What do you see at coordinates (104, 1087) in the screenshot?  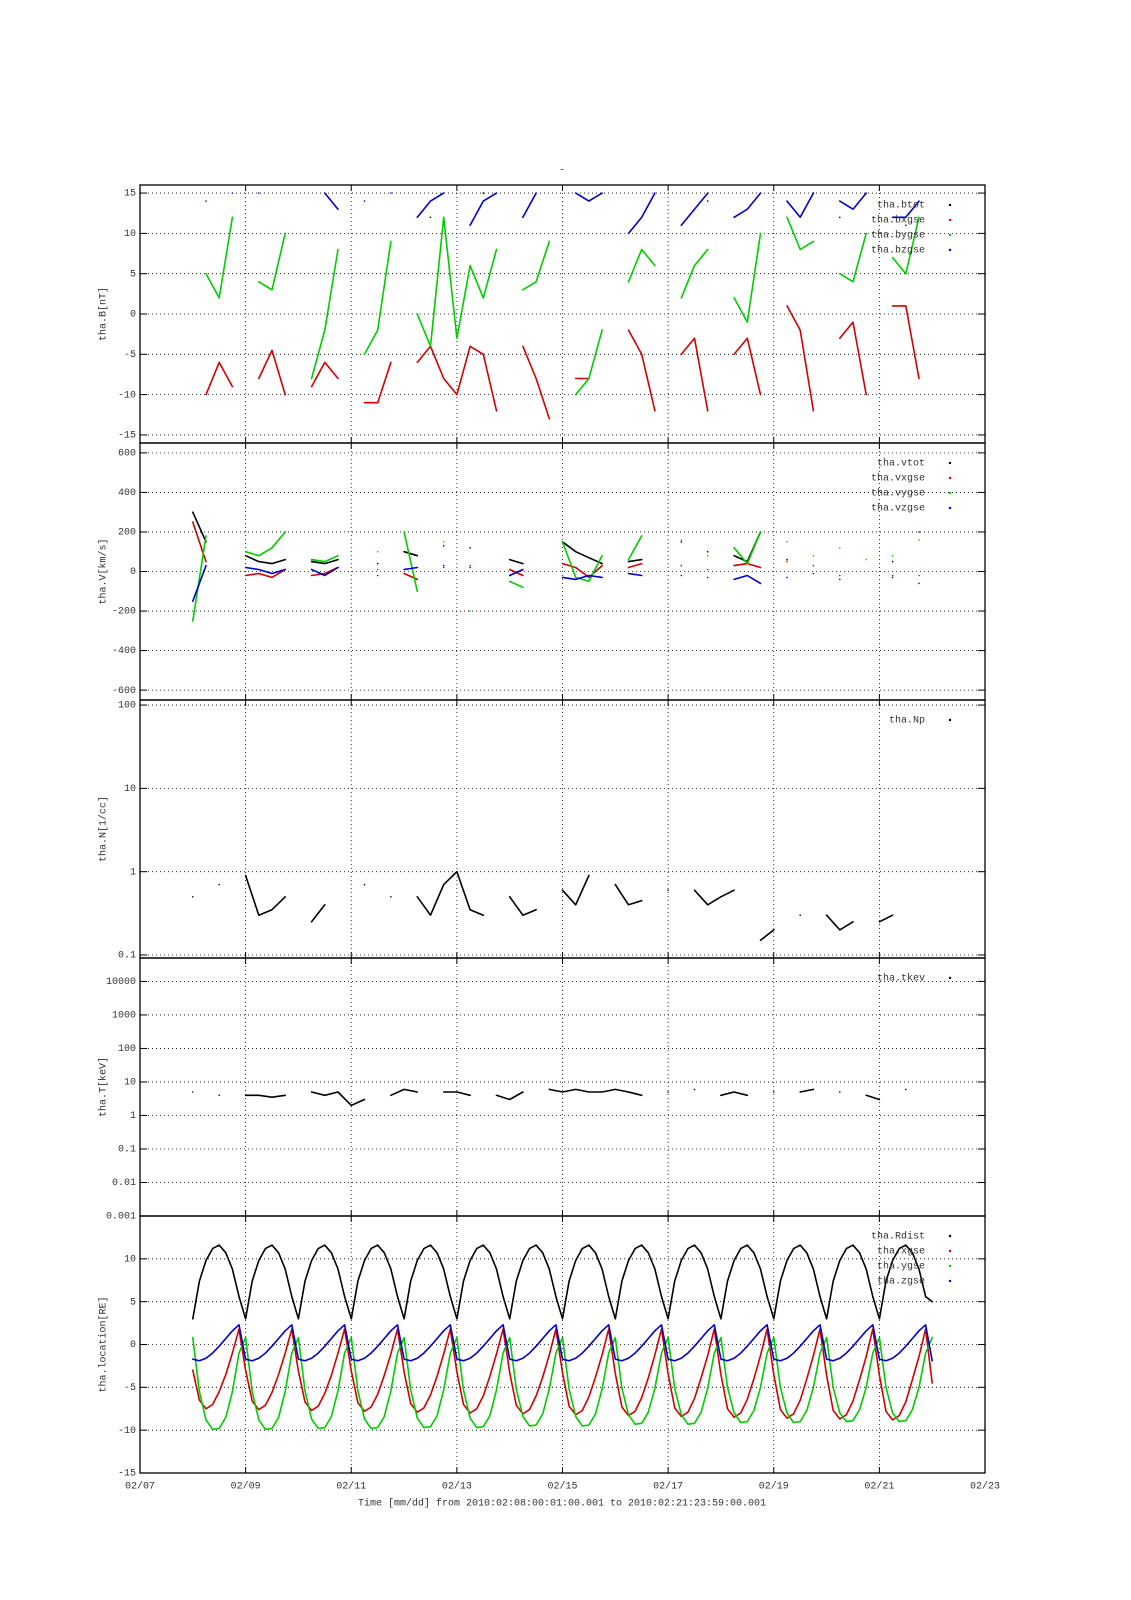 I see `y-axis-label: tha.T[keV]` at bounding box center [104, 1087].